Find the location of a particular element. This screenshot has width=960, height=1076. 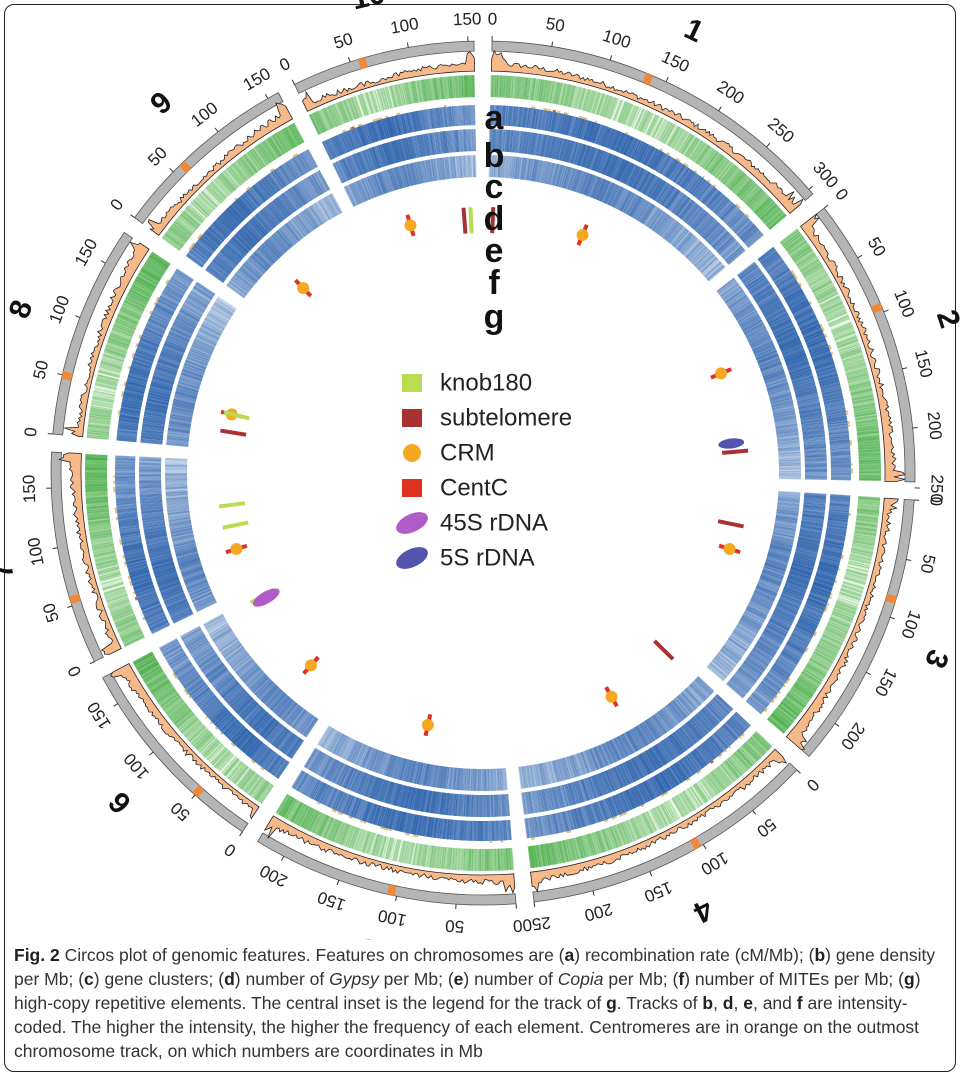

tick-label-chr-3-0: 0 is located at coordinates (936, 501).